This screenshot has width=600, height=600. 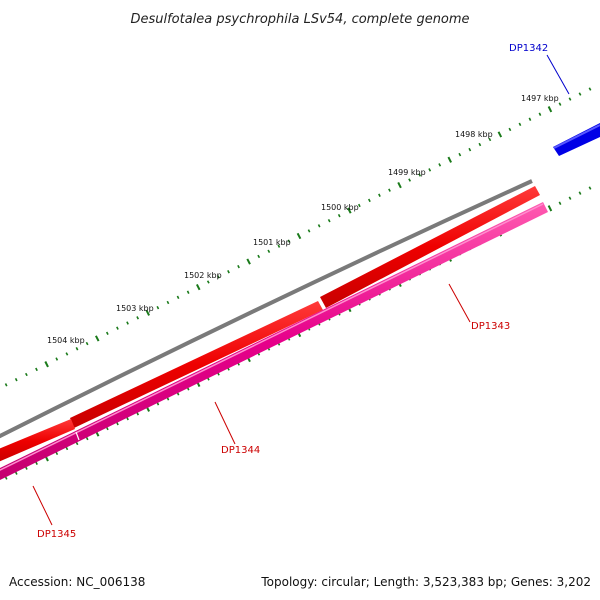 What do you see at coordinates (407, 172) in the screenshot?
I see `scale-label-1499: 1499 kbp` at bounding box center [407, 172].